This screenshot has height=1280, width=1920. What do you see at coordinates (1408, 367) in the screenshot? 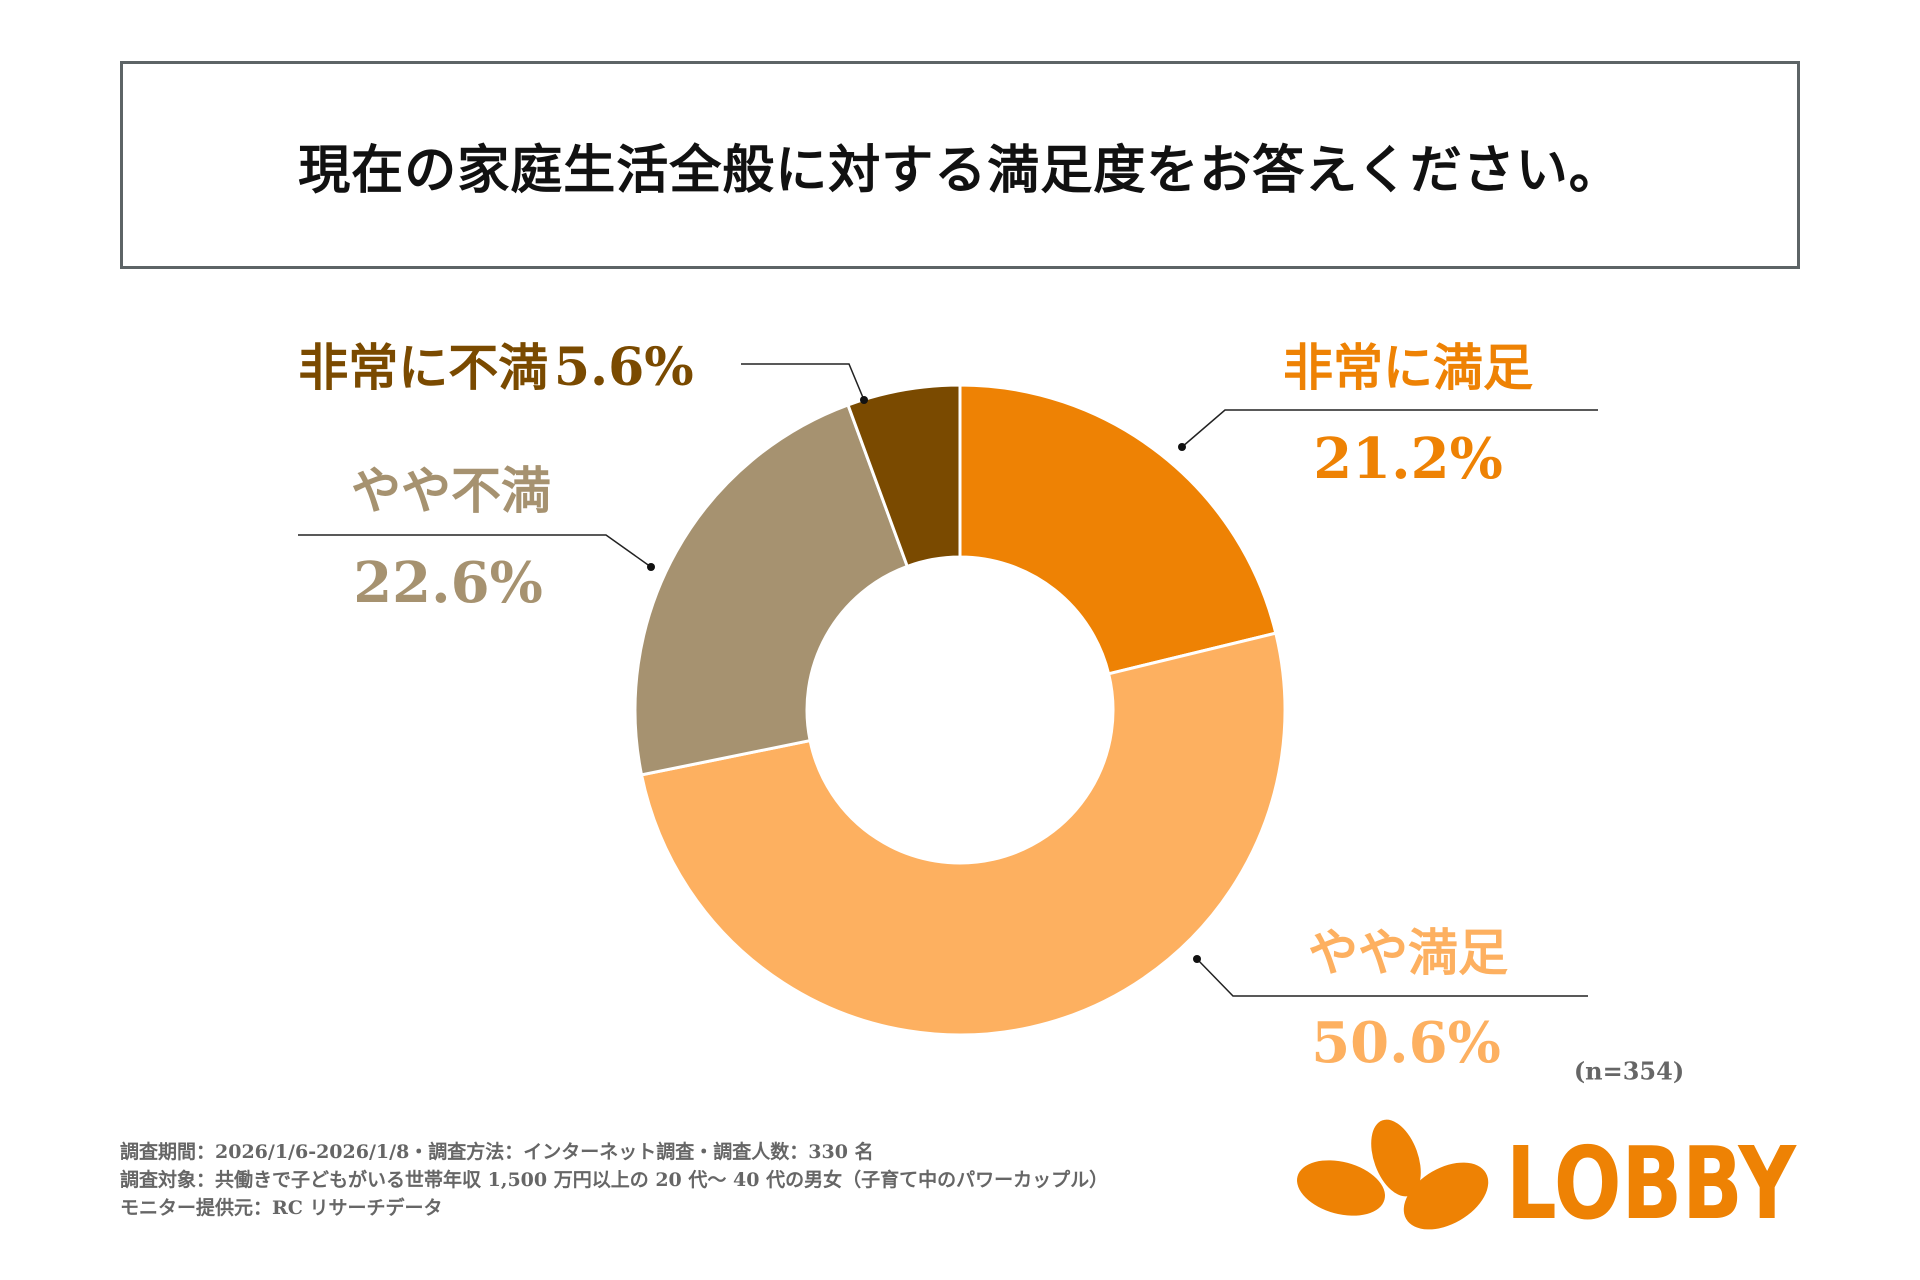
I see `label-very-satisfied: 非常に満足` at bounding box center [1408, 367].